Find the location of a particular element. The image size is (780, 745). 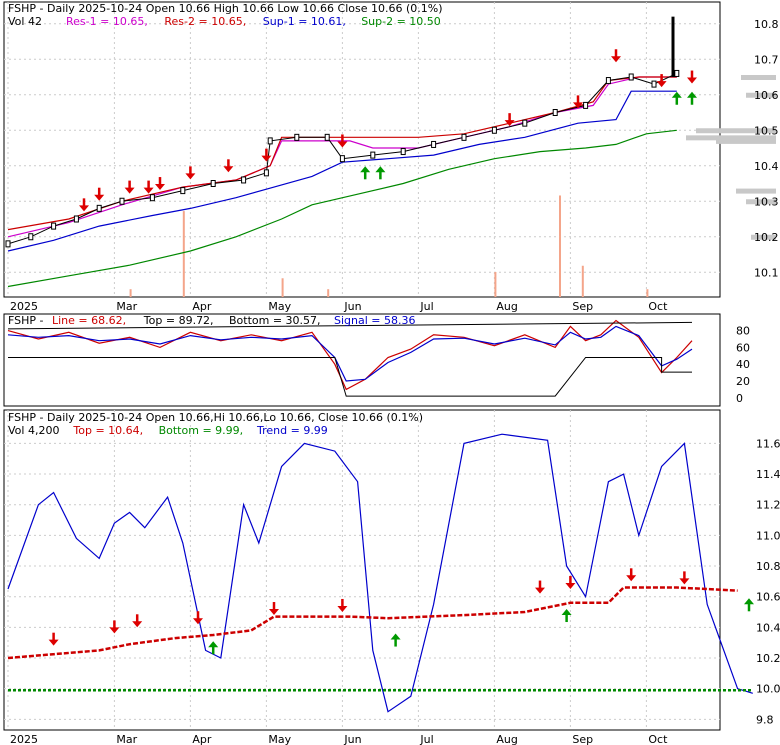

trend-panel-signals is located at coordinates (401, 611).